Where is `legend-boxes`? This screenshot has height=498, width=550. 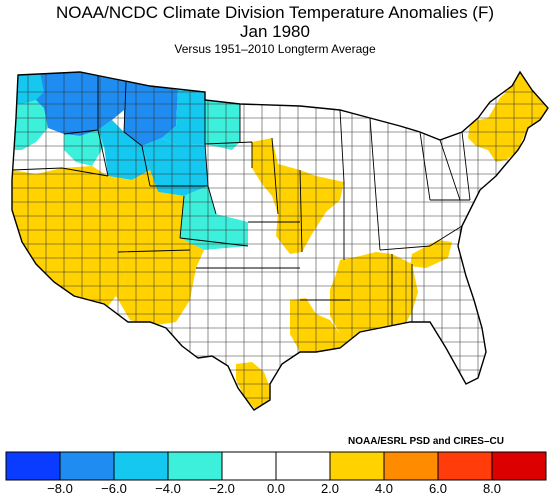 legend-boxes is located at coordinates (276, 466).